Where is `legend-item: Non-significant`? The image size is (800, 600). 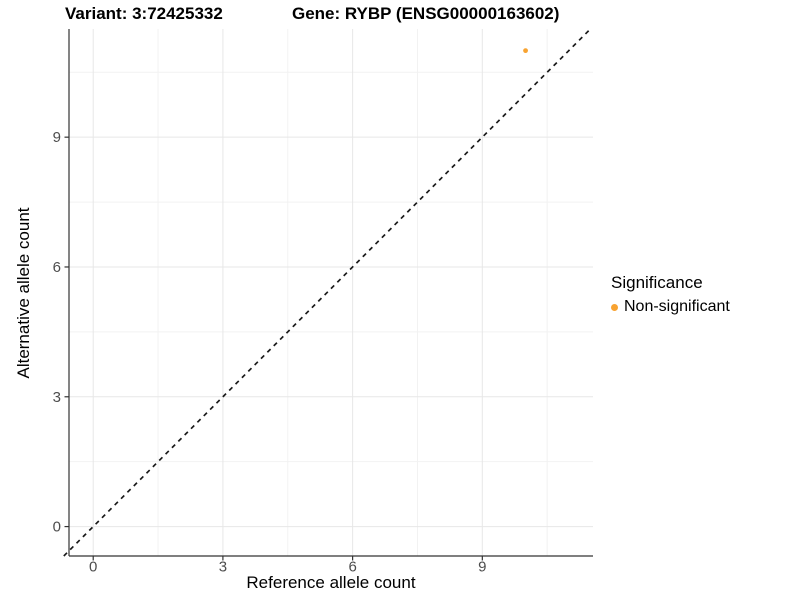 legend-item: Non-significant is located at coordinates (670, 307).